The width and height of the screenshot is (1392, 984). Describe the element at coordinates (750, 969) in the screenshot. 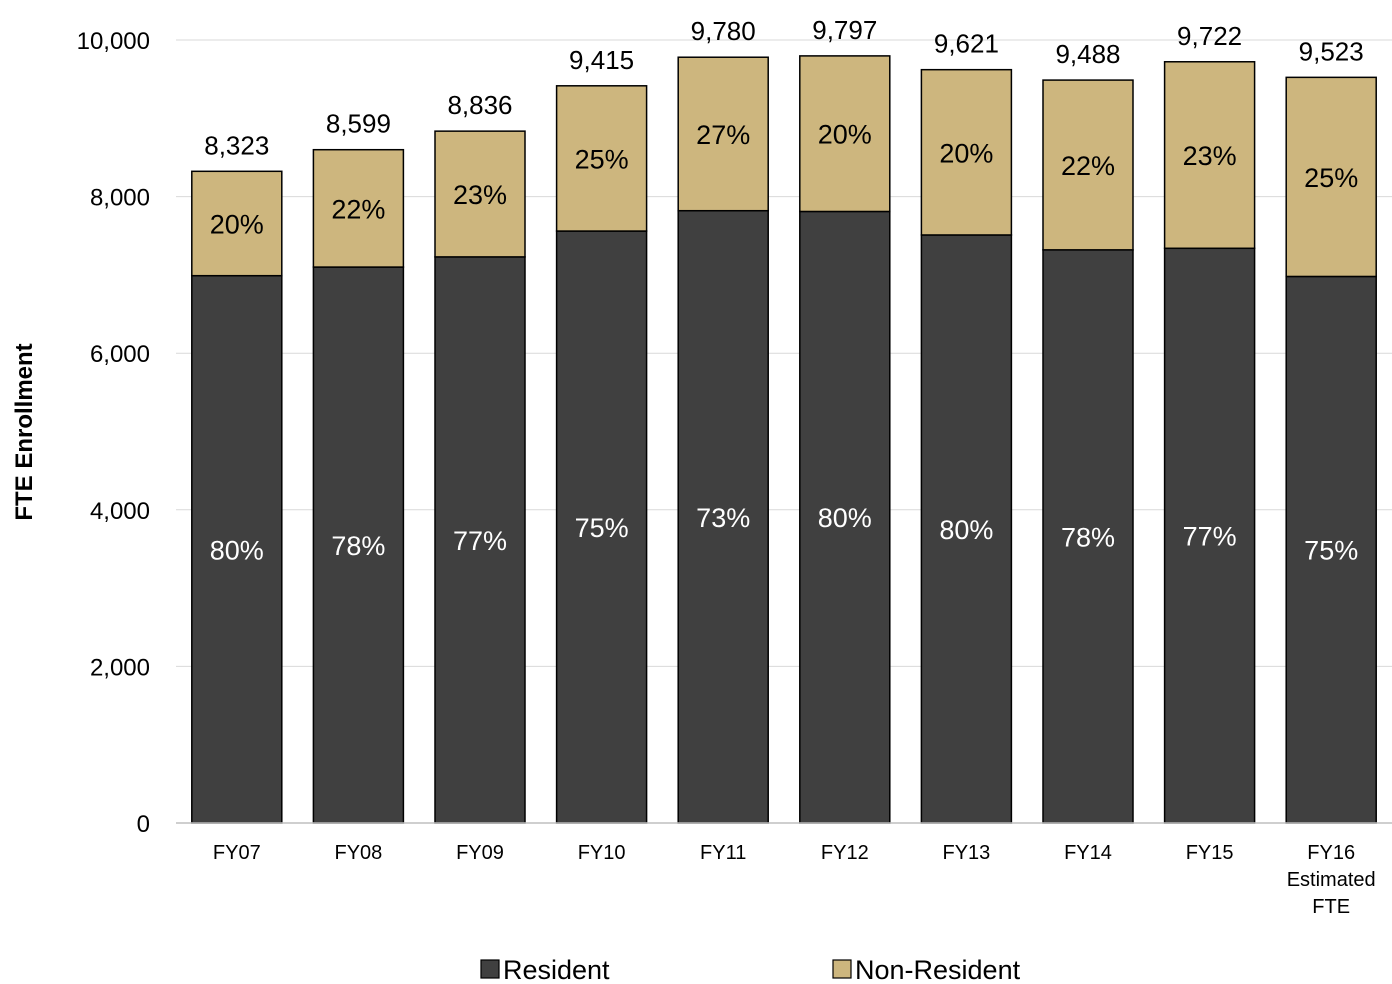

I see `legend: Resident Non-Resident` at that location.